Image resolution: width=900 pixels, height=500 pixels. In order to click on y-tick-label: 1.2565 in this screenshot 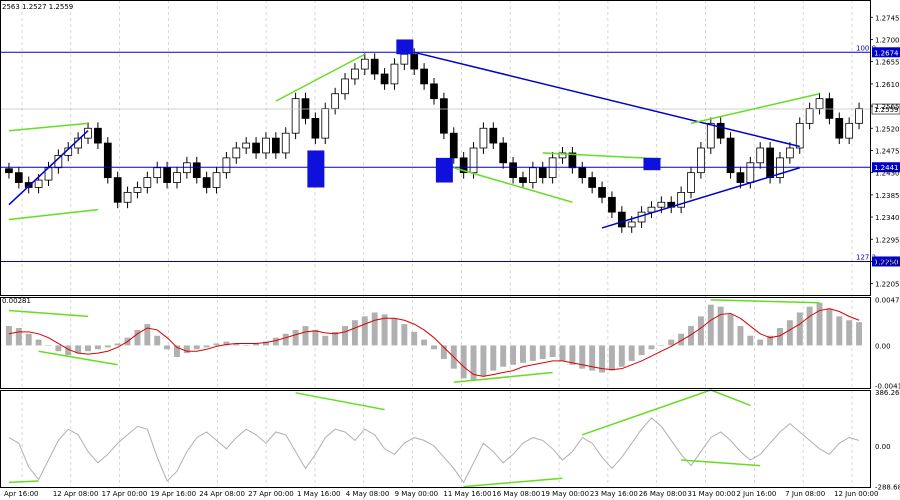, I will do `click(887, 107)`.